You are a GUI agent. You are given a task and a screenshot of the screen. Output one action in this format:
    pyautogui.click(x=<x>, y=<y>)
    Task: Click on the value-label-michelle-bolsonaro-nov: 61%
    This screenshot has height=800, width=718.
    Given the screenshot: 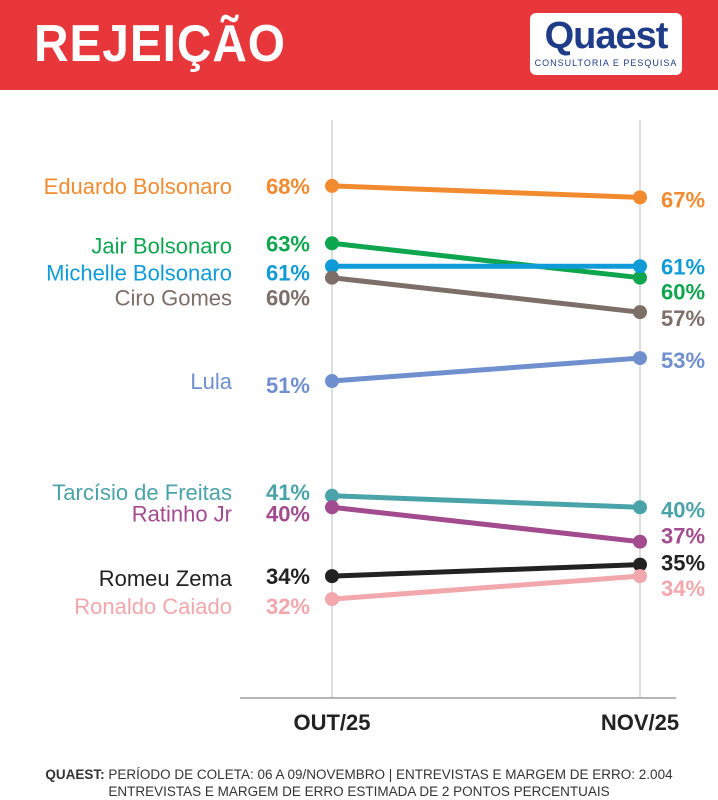 What is the action you would take?
    pyautogui.click(x=683, y=266)
    